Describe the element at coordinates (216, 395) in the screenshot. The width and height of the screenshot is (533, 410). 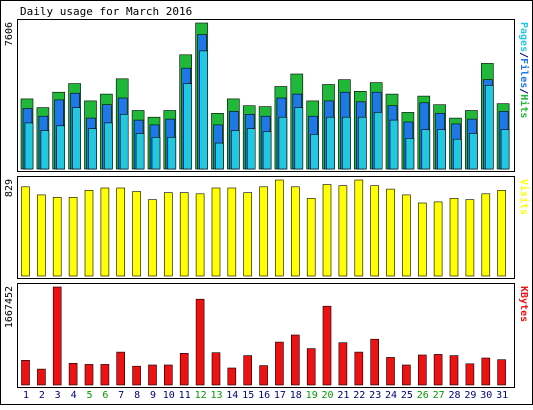
I see `day-label-13: 13` at that location.